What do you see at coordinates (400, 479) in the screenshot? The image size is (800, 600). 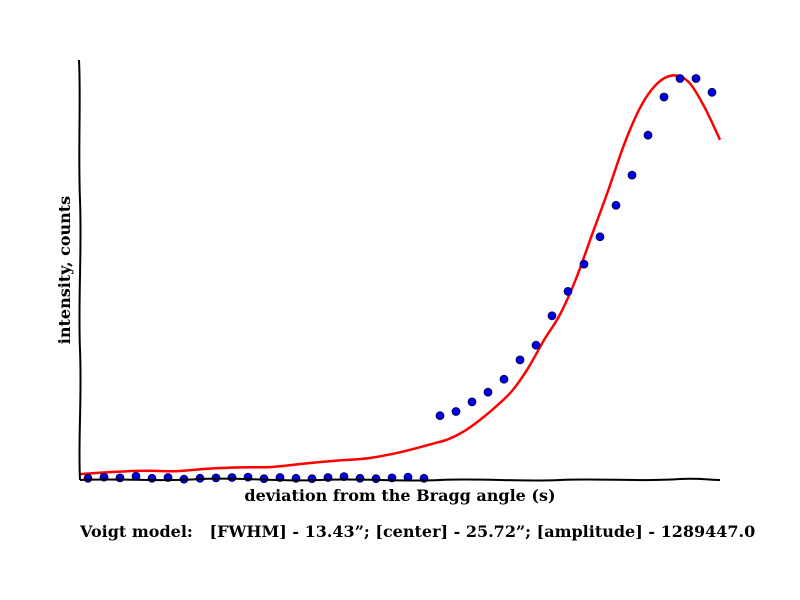 I see `x-axis` at bounding box center [400, 479].